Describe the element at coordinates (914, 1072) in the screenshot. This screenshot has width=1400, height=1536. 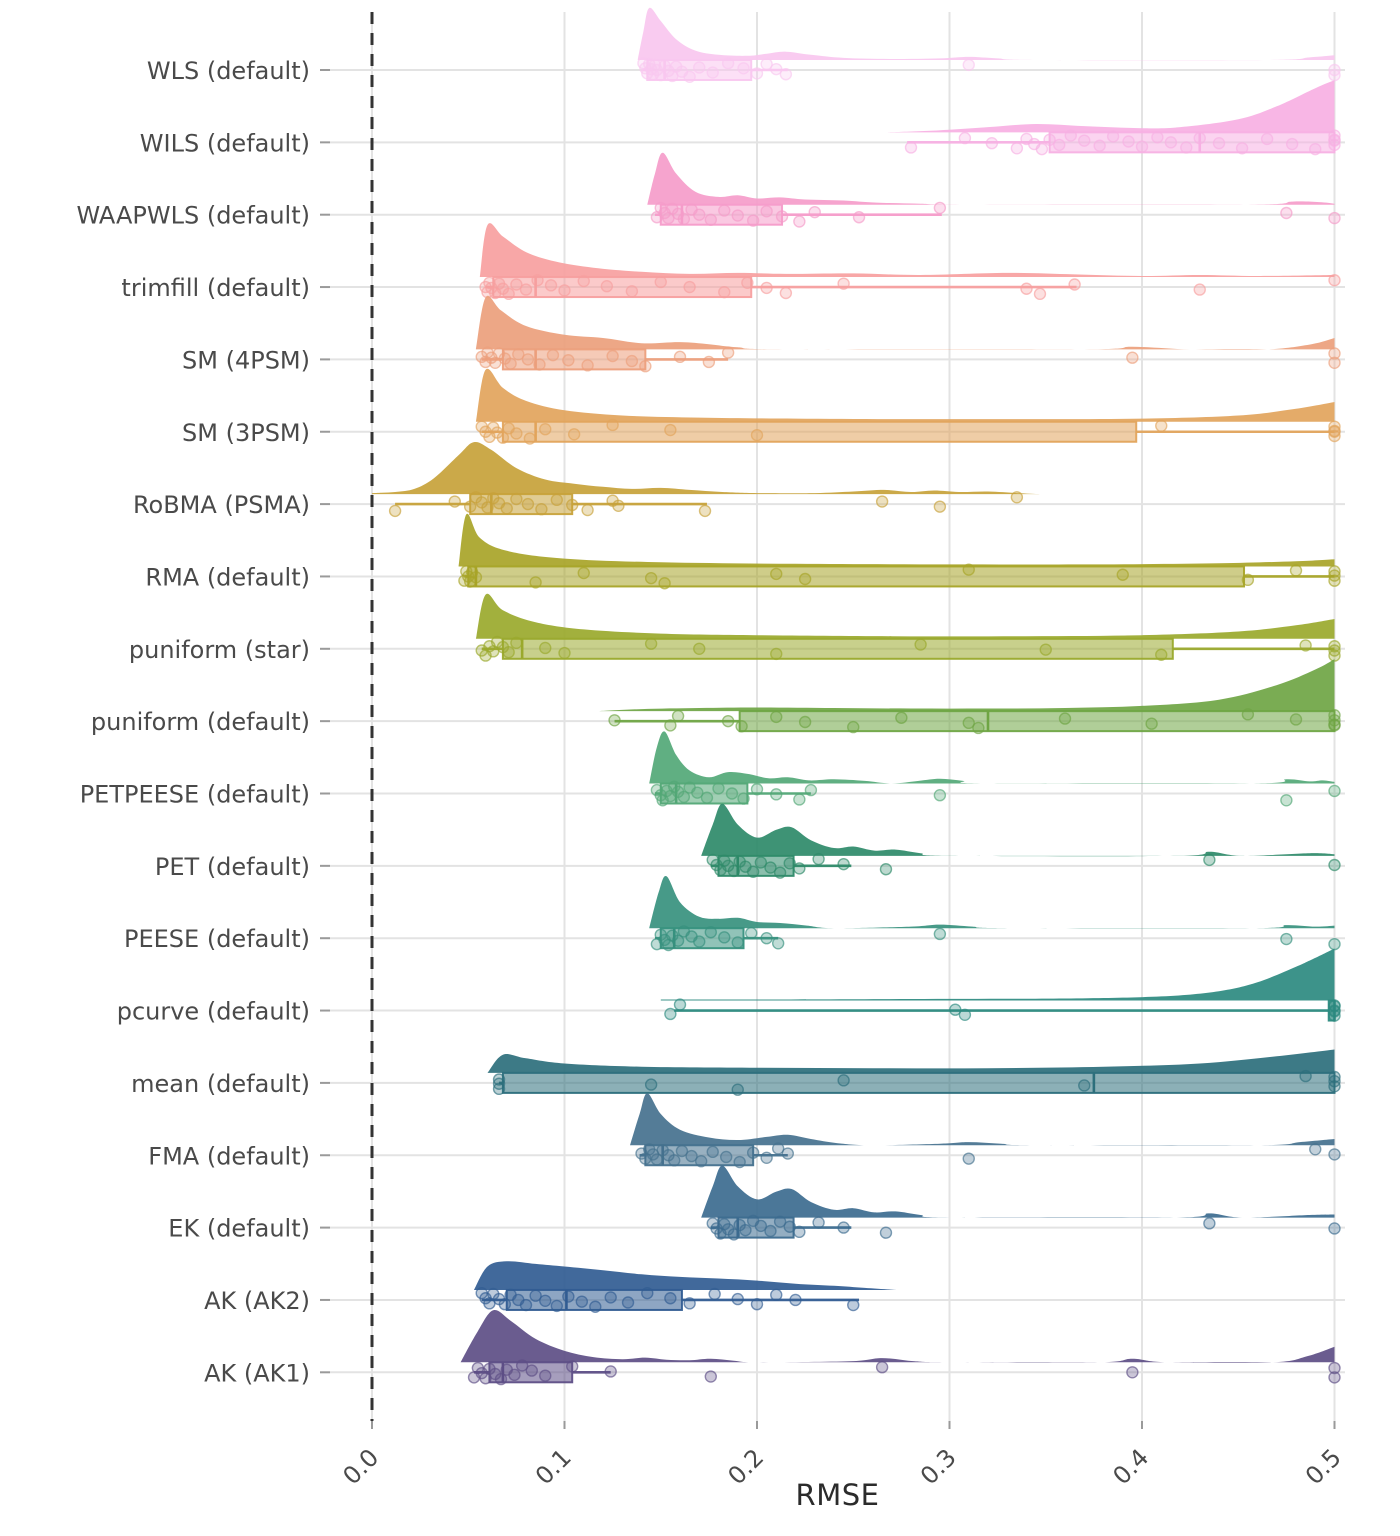
I see `series-mean-default` at that location.